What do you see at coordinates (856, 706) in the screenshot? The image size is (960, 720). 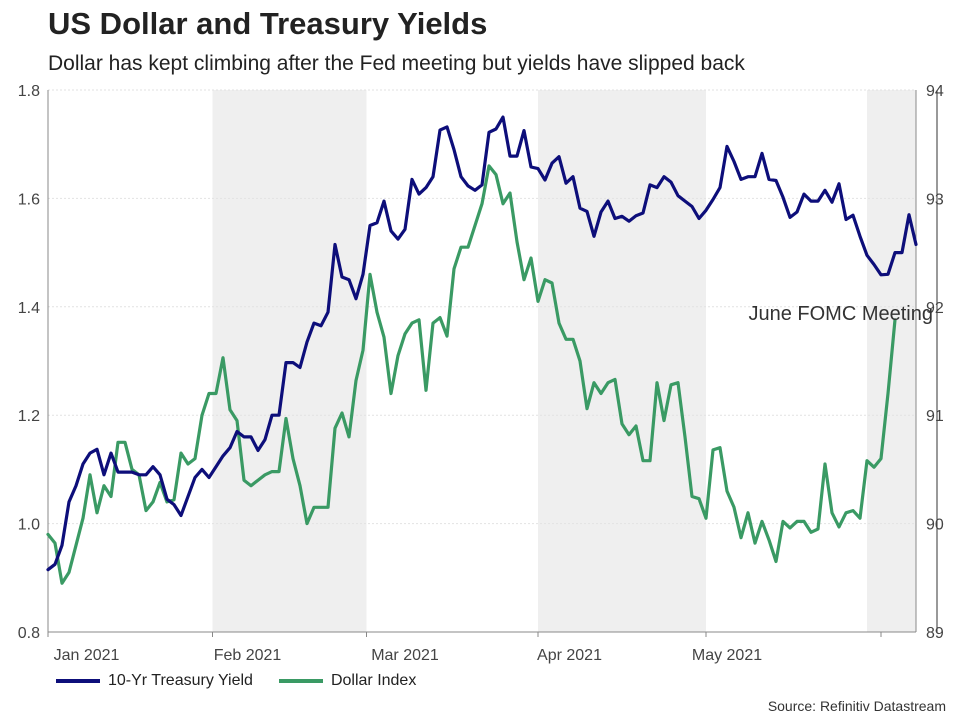 I see `source-note: Source: Refinitiv Datastream` at bounding box center [856, 706].